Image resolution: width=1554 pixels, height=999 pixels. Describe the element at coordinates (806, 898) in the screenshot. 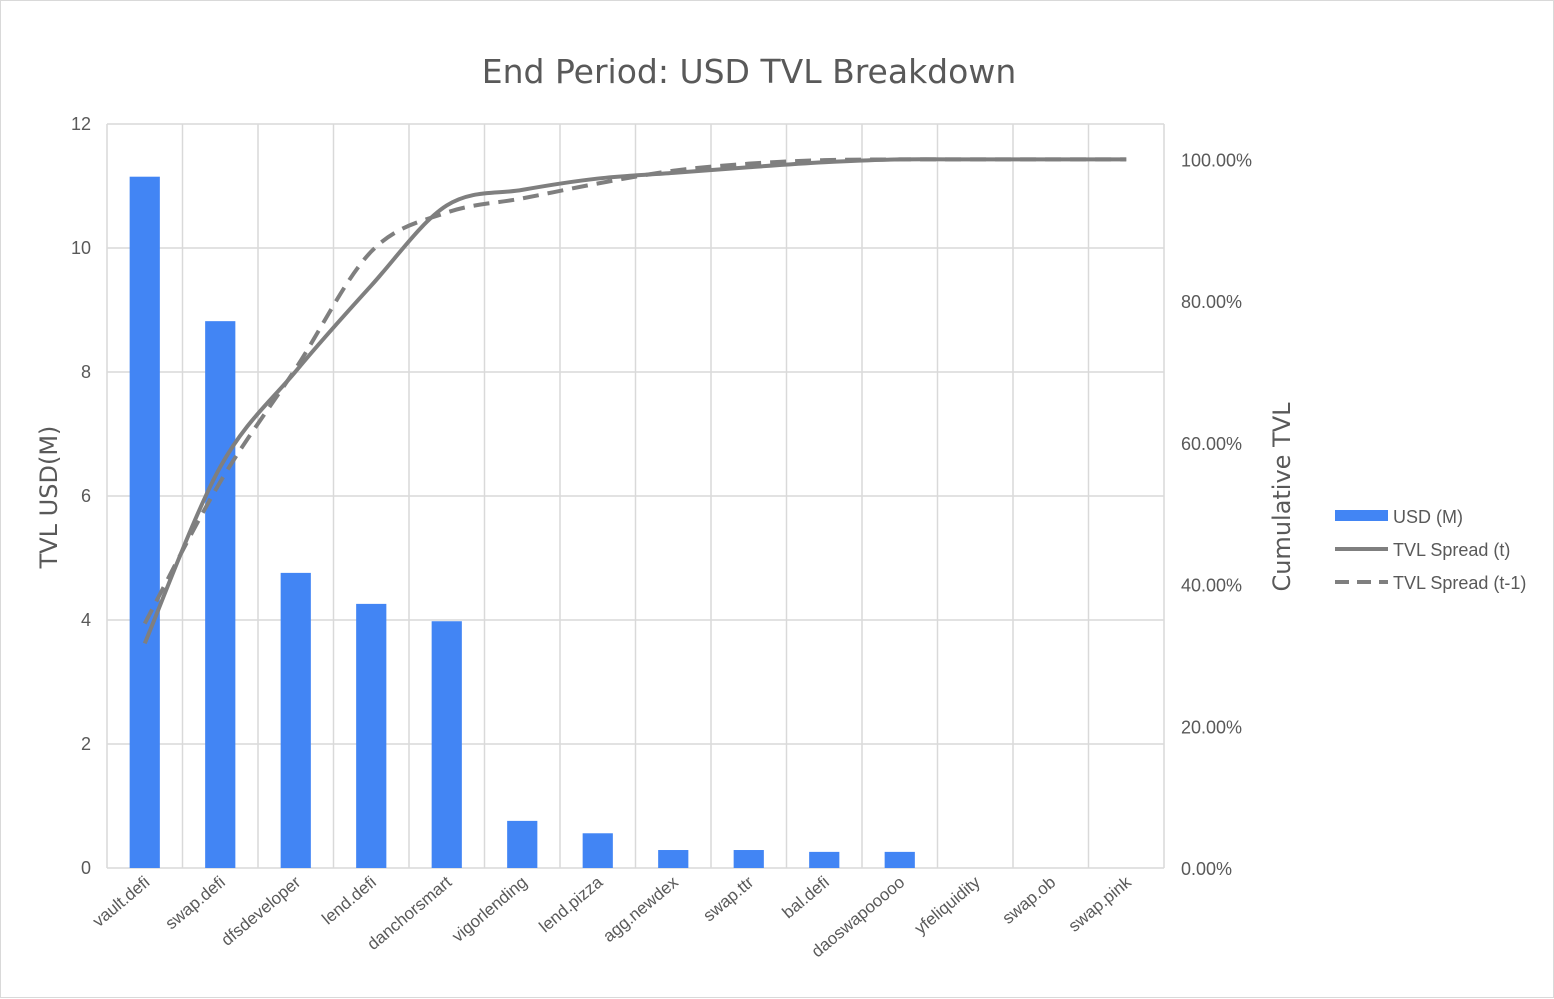

I see `category-label: bal.defi` at that location.